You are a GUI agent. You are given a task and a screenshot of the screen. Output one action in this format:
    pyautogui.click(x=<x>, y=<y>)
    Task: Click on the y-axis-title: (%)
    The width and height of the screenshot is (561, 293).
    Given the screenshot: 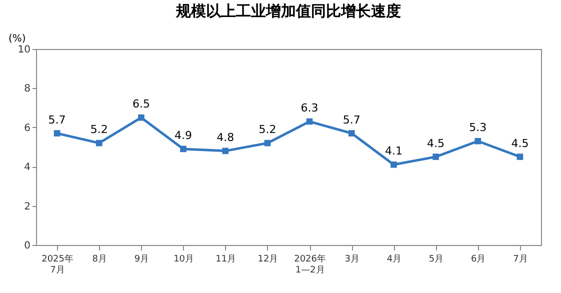 What is the action you would take?
    pyautogui.click(x=17, y=39)
    